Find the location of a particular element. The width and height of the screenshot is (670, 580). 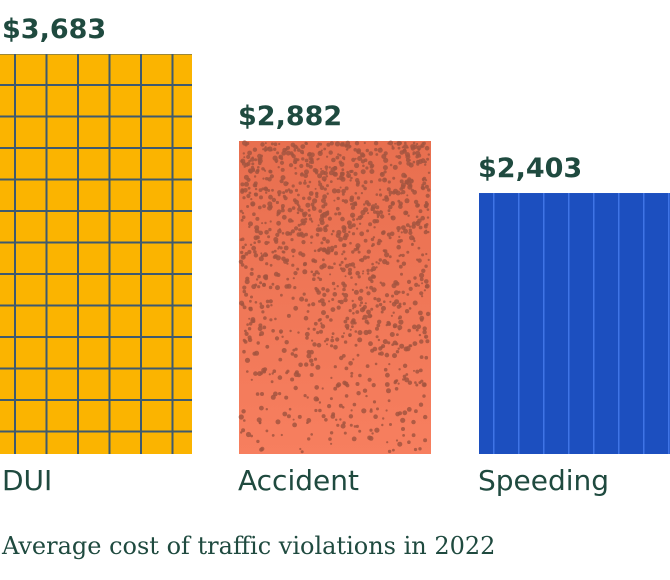

bar-speeding is located at coordinates (574, 324).